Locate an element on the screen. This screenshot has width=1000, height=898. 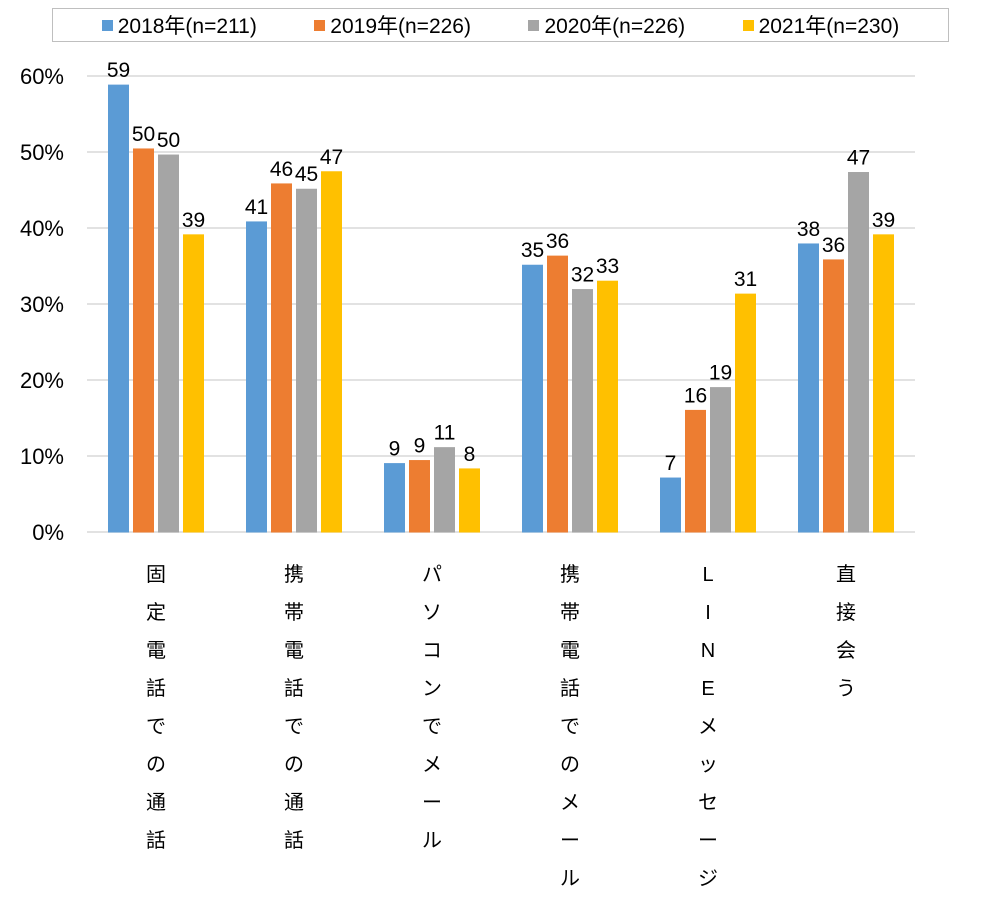
legend-label: 2019年(n=226) is located at coordinates (400, 26).